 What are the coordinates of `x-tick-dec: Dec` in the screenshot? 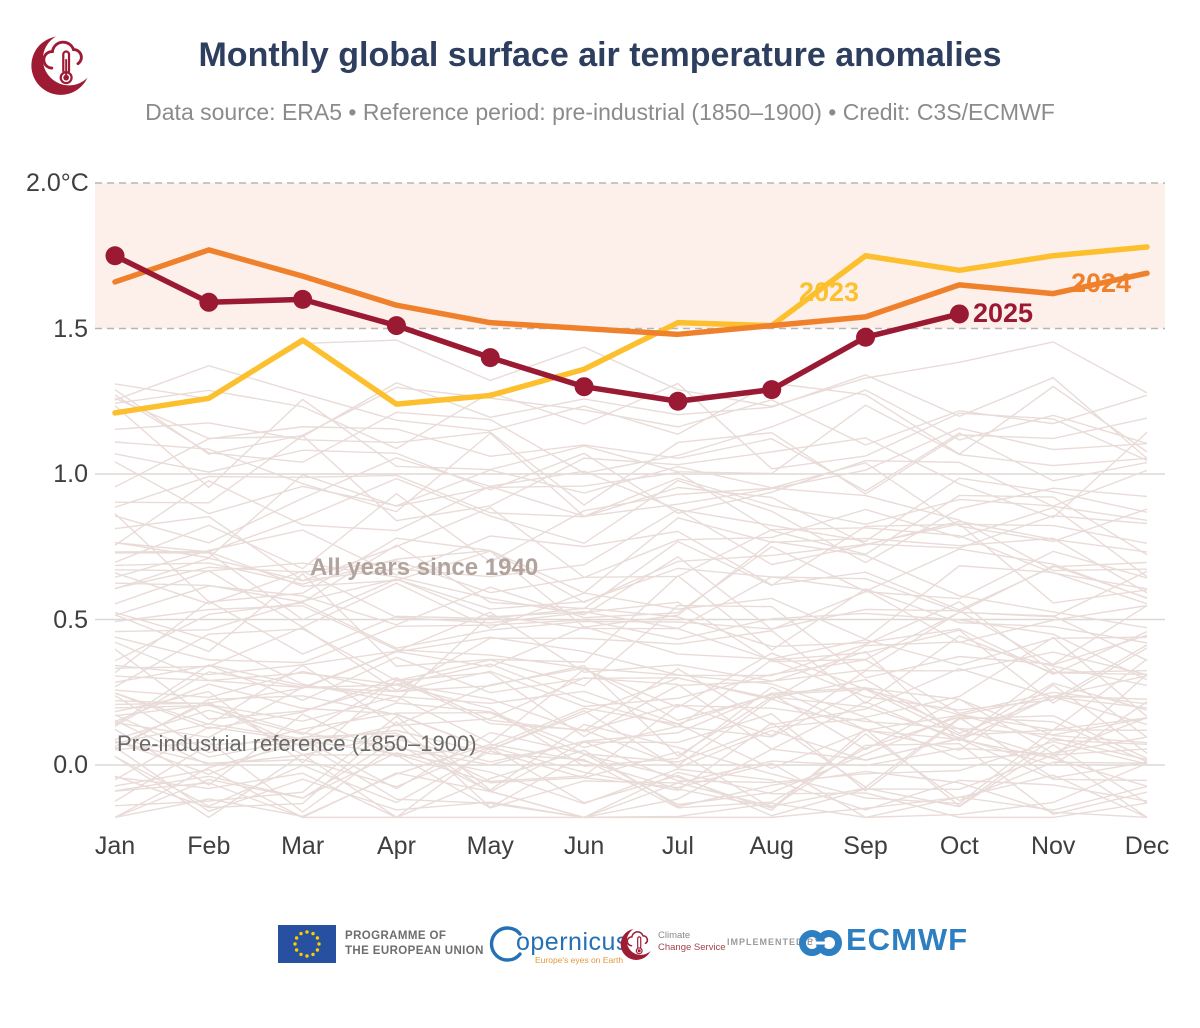 It's located at (1147, 846).